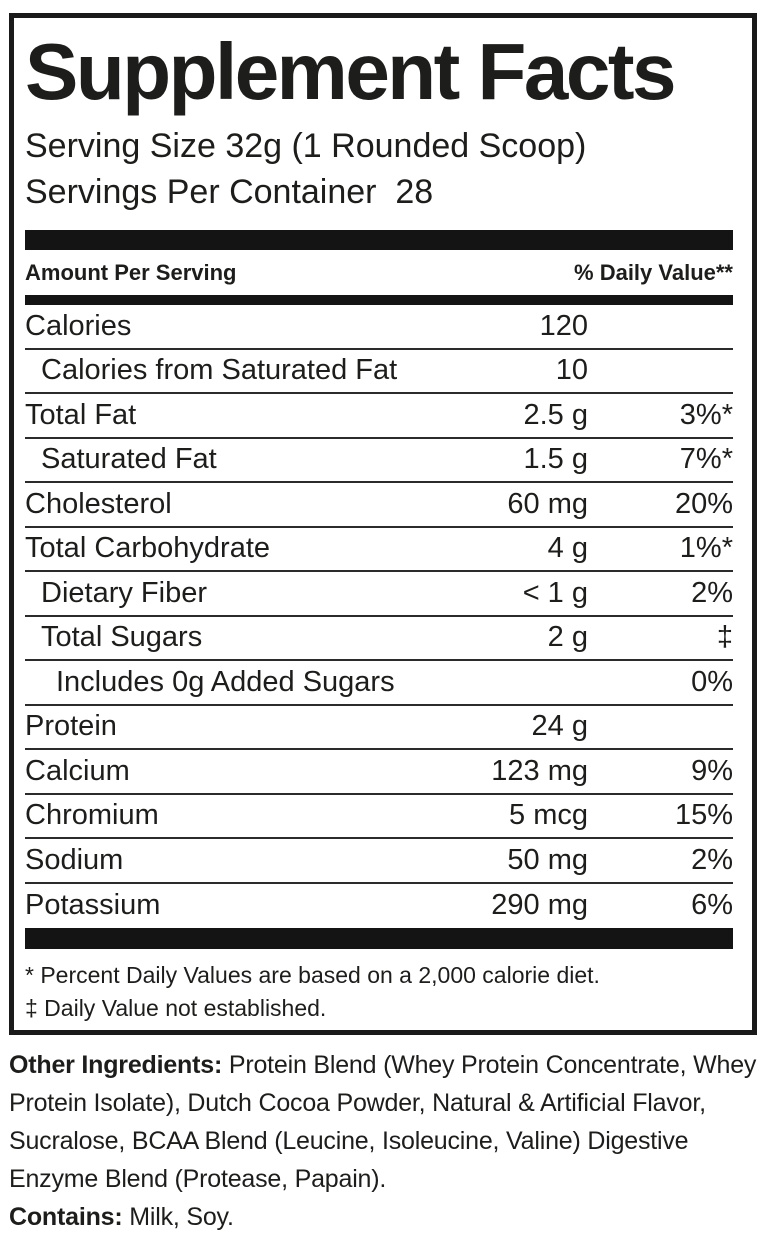 Image resolution: width=762 pixels, height=1236 pixels. Describe the element at coordinates (539, 770) in the screenshot. I see `nutrient-amount: 123 mg` at that location.